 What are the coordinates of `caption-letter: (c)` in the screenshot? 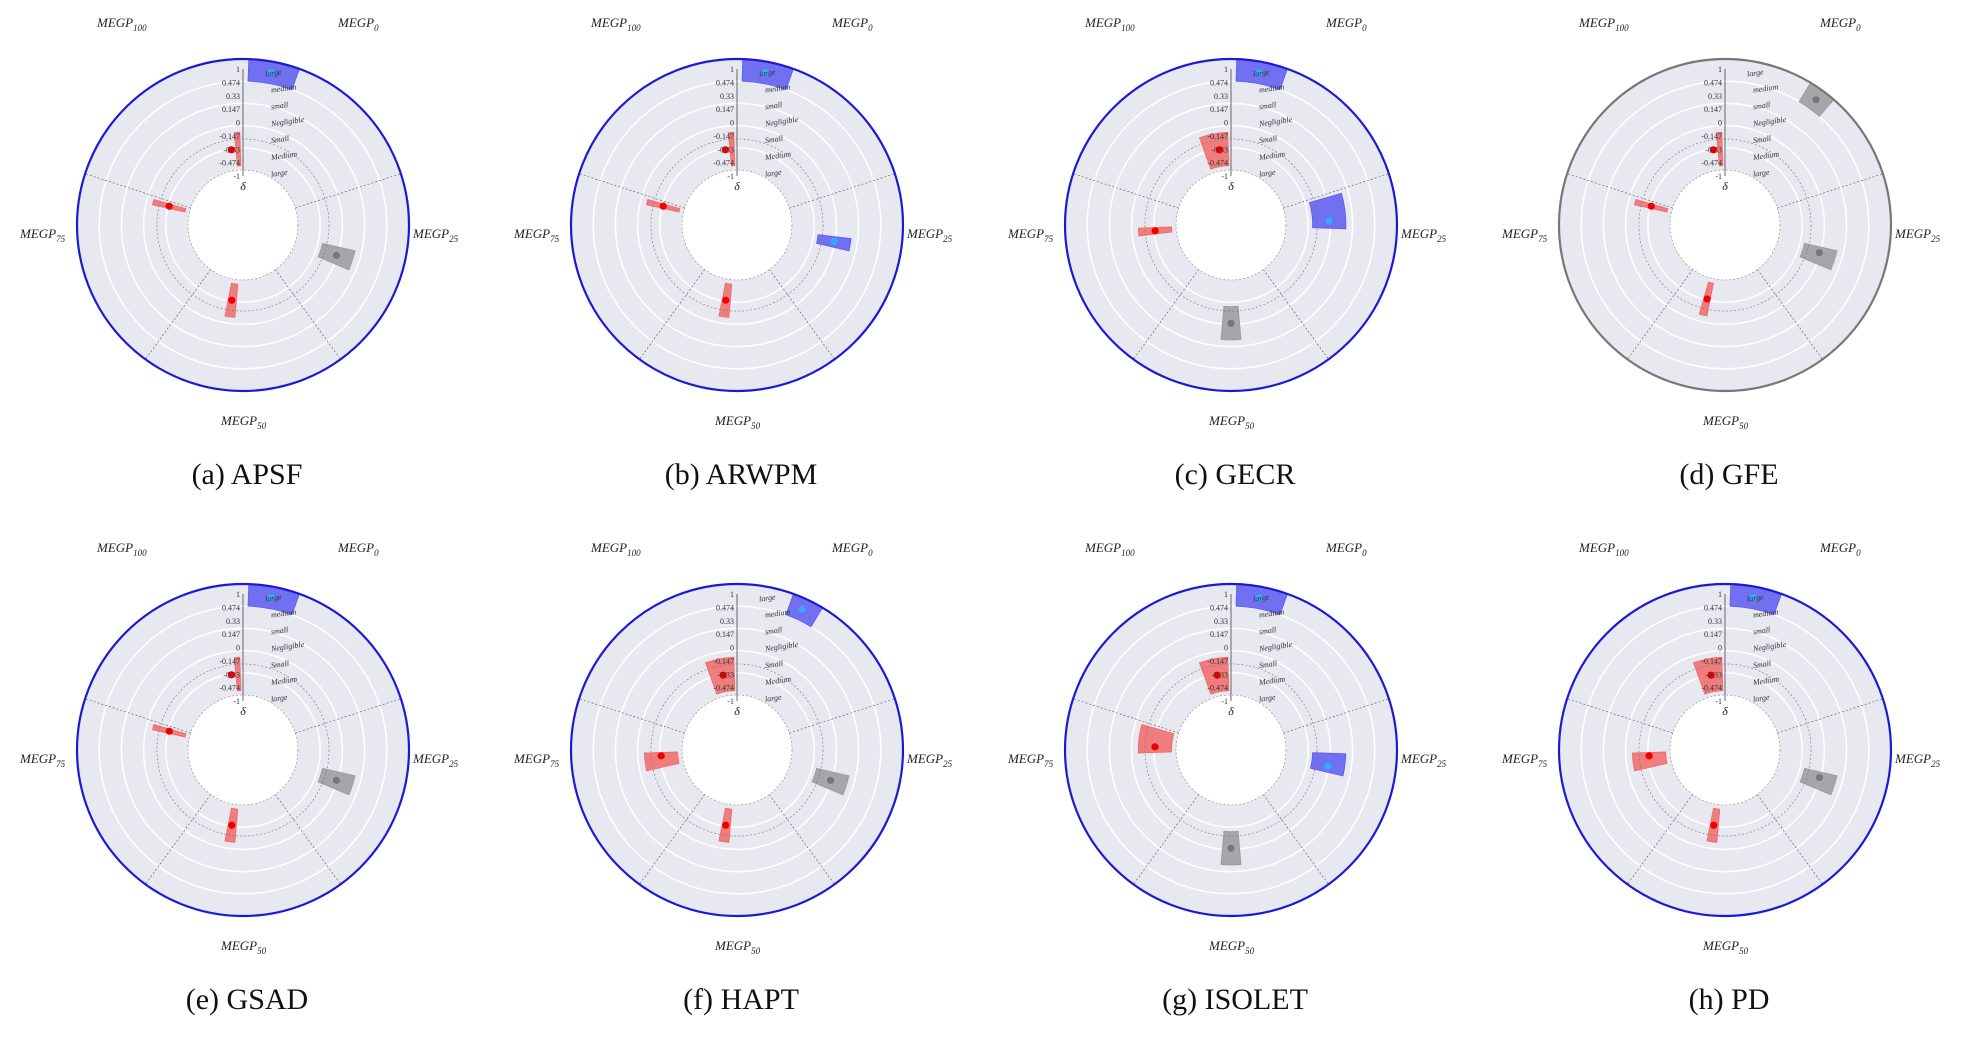 It's located at (1195, 474).